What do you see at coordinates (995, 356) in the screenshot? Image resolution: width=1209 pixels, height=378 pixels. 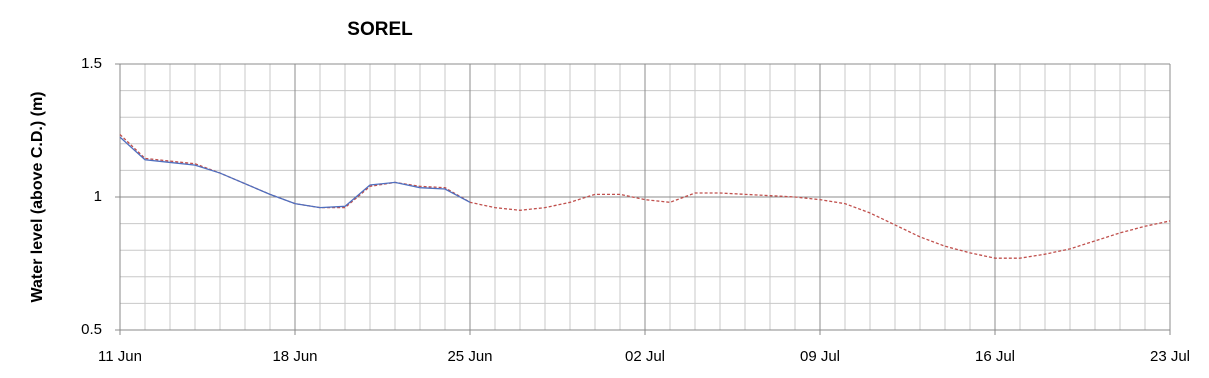 I see `x-tick-label: 16 Jul` at bounding box center [995, 356].